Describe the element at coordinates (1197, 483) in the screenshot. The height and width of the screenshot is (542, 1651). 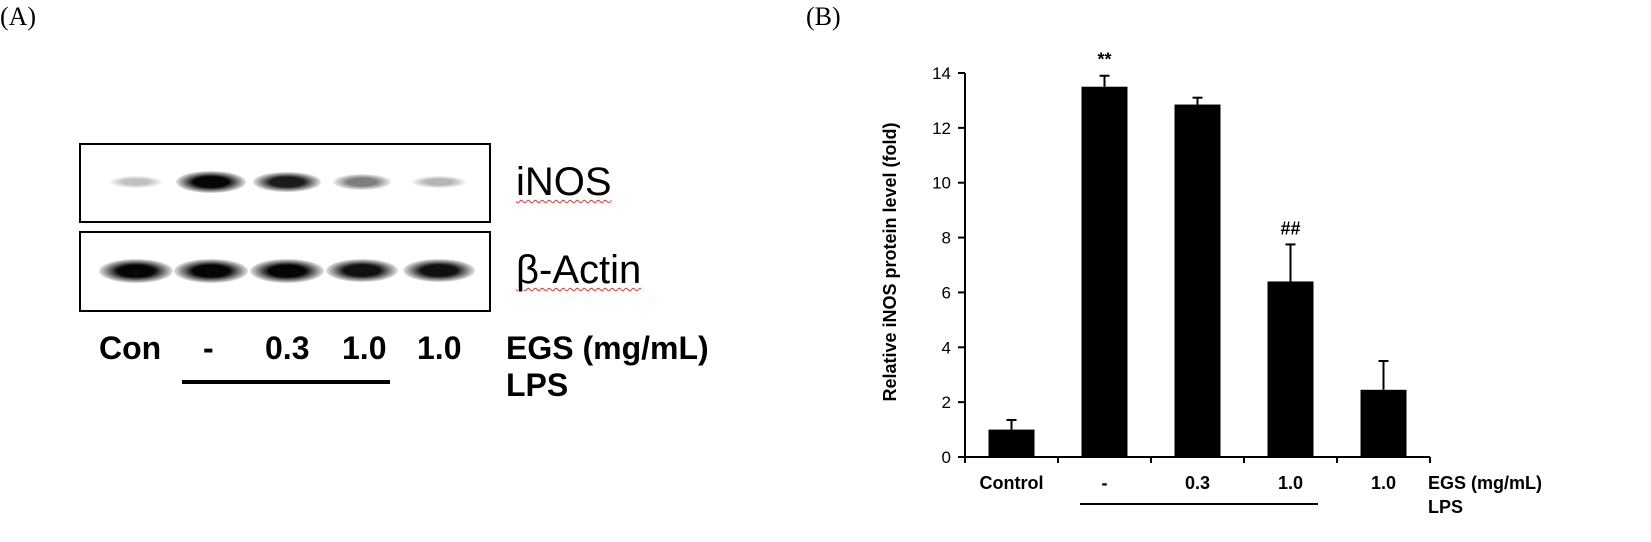
I see `x-category-label: 0.3` at that location.